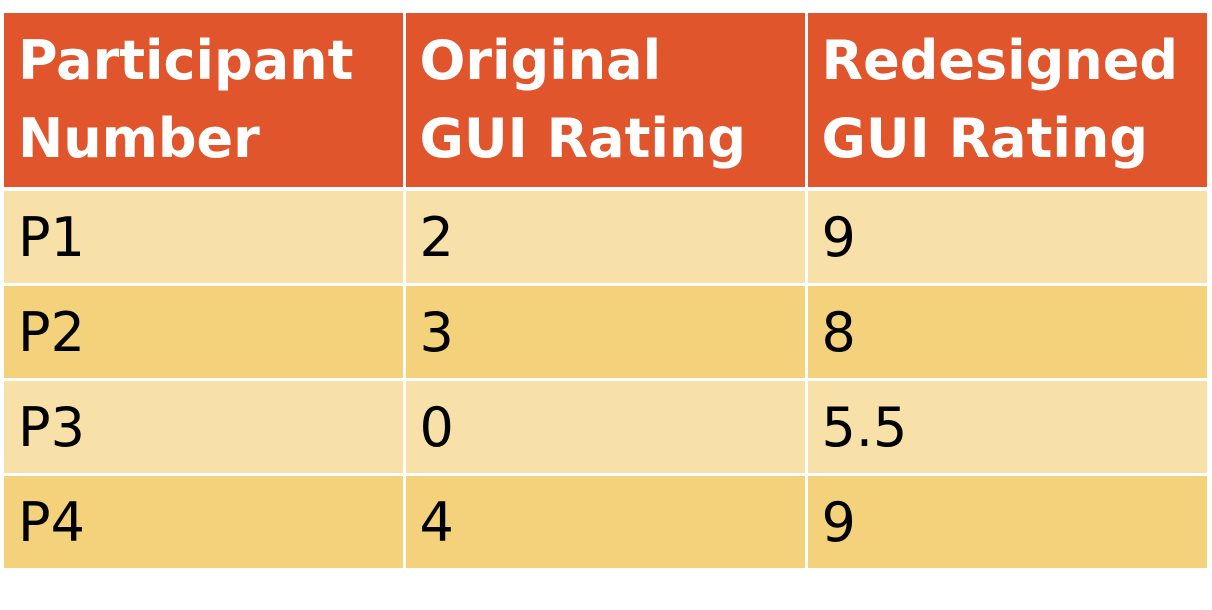  What do you see at coordinates (205, 520) in the screenshot?
I see `cell-participant: P4` at bounding box center [205, 520].